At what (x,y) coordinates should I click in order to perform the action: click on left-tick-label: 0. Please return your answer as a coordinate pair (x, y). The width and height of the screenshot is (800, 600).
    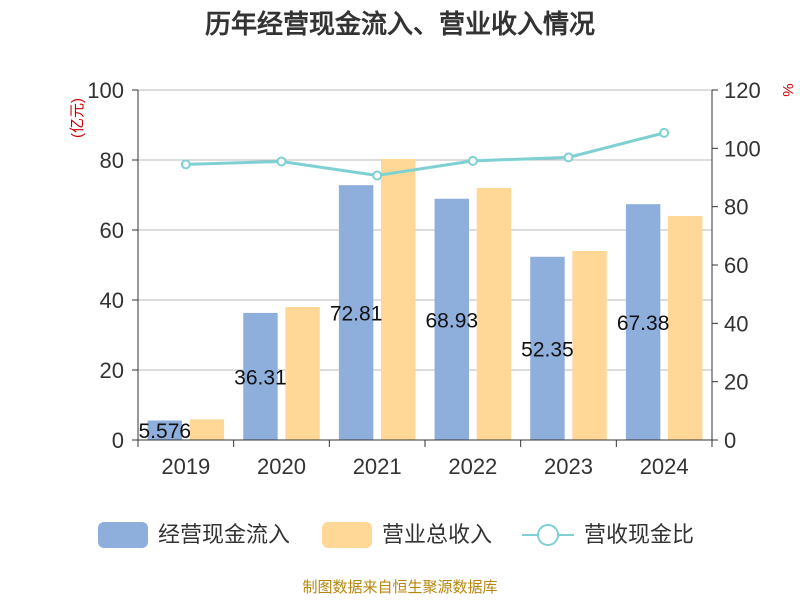
    Looking at the image, I should click on (118, 440).